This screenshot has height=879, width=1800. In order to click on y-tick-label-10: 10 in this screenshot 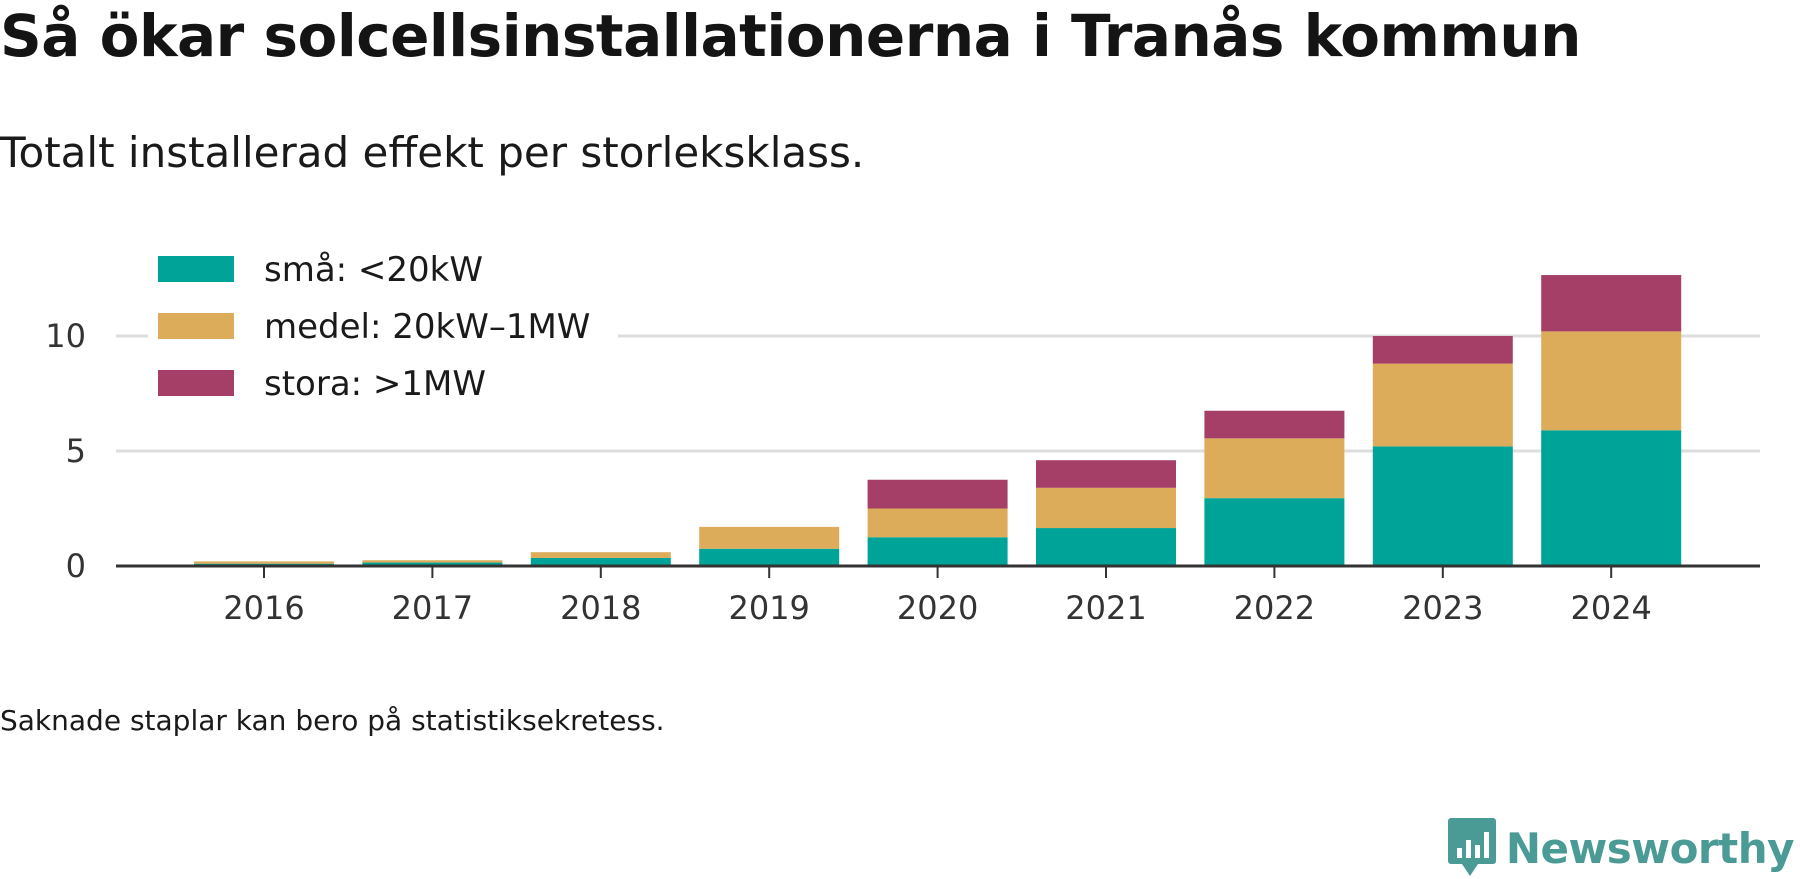, I will do `click(65, 336)`.